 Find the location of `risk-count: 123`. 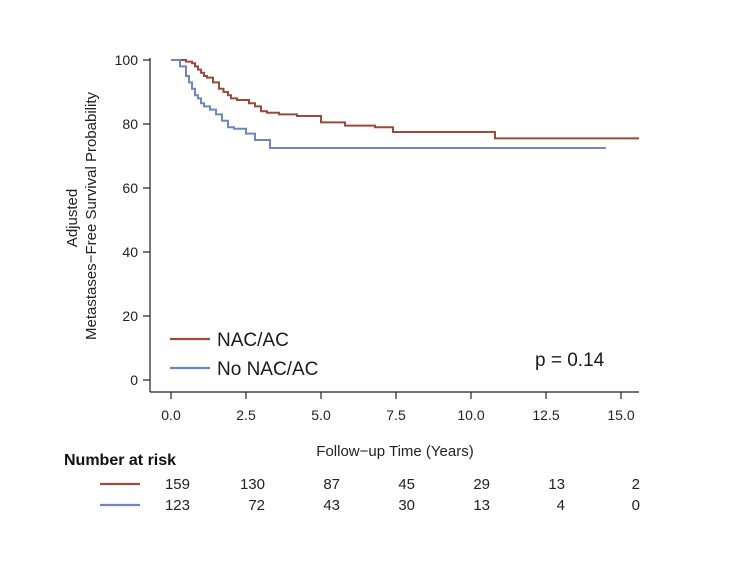

risk-count: 123 is located at coordinates (177, 505).